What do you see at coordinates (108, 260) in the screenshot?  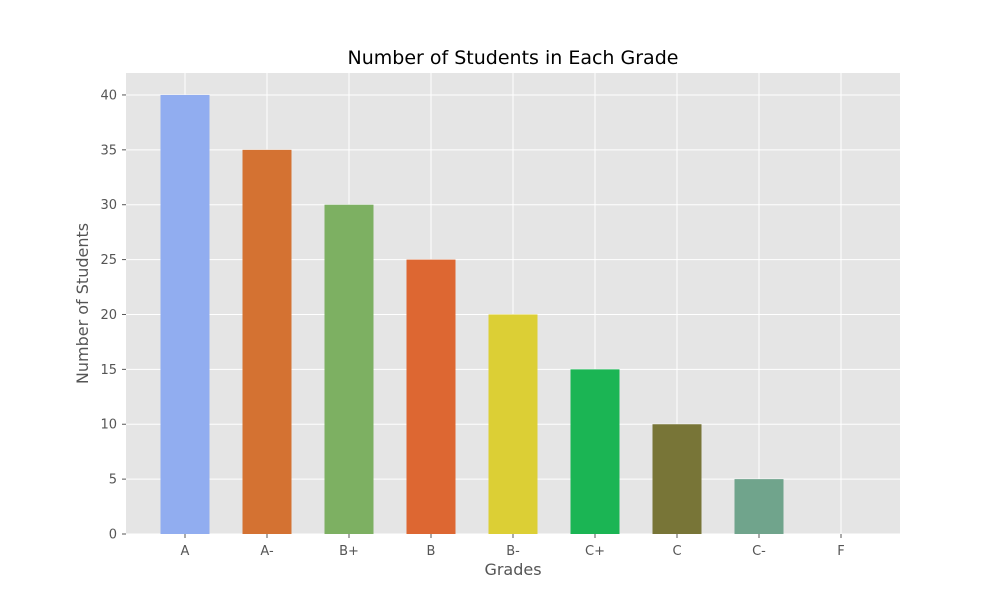 I see `y-tick-label: 25` at bounding box center [108, 260].